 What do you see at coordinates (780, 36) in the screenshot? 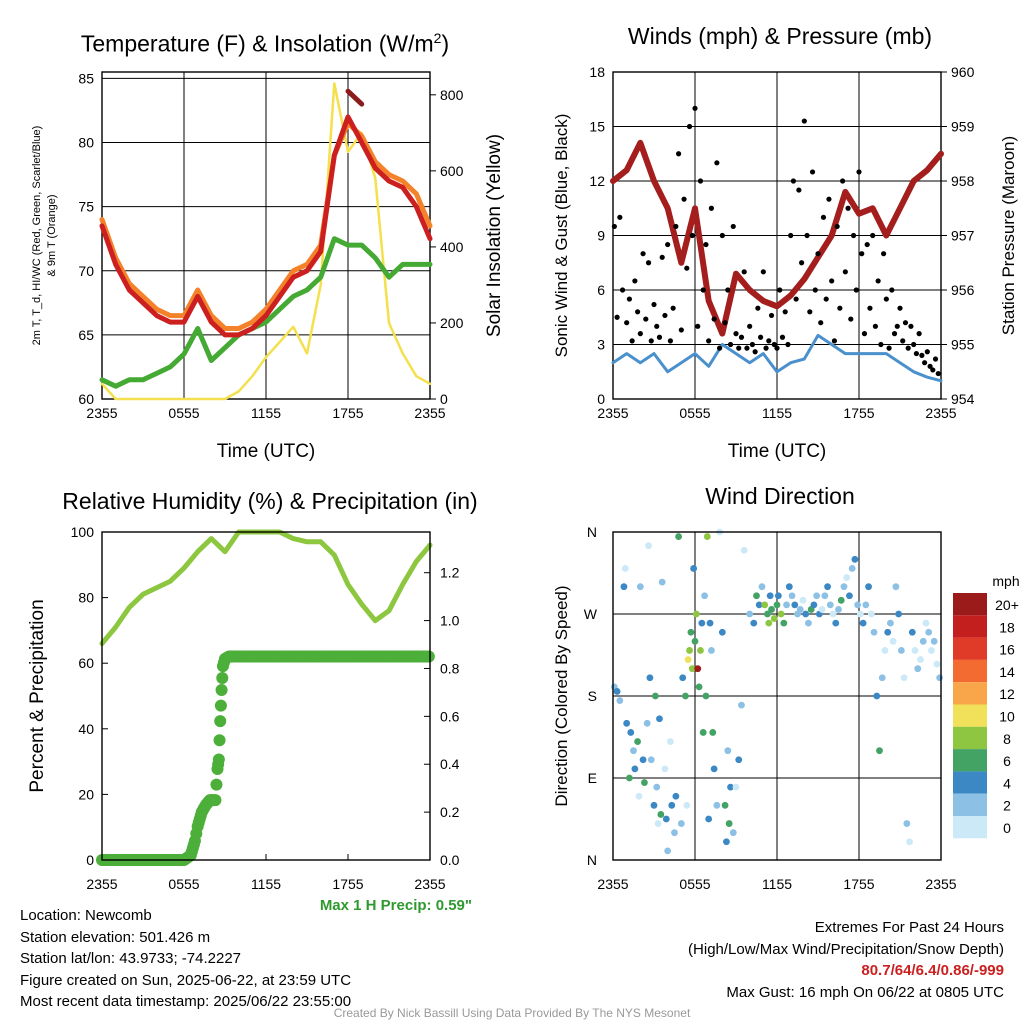
I see `winds-chart-title: Winds (mph) & Pressure (mb)` at bounding box center [780, 36].